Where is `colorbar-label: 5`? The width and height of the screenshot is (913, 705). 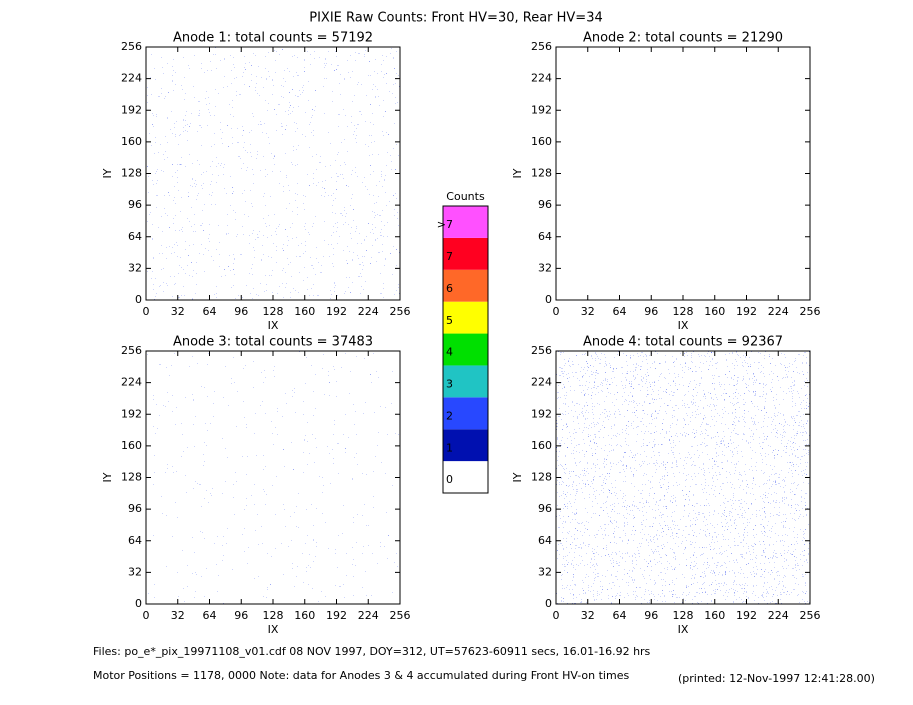
colorbar-label: 5 is located at coordinates (449, 320).